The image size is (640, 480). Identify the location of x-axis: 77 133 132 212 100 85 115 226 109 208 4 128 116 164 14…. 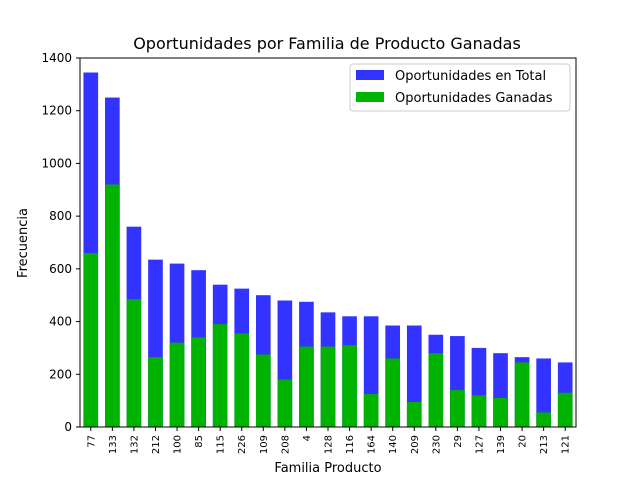
(329, 440).